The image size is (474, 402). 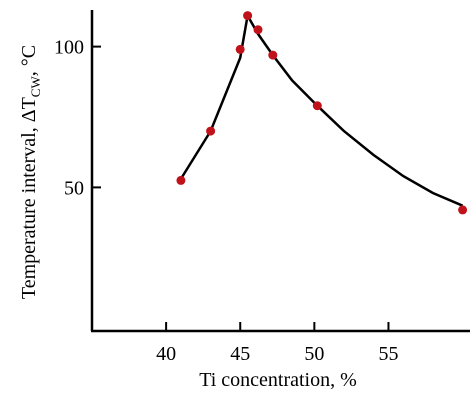 What do you see at coordinates (314, 354) in the screenshot?
I see `x-tick-label: 50` at bounding box center [314, 354].